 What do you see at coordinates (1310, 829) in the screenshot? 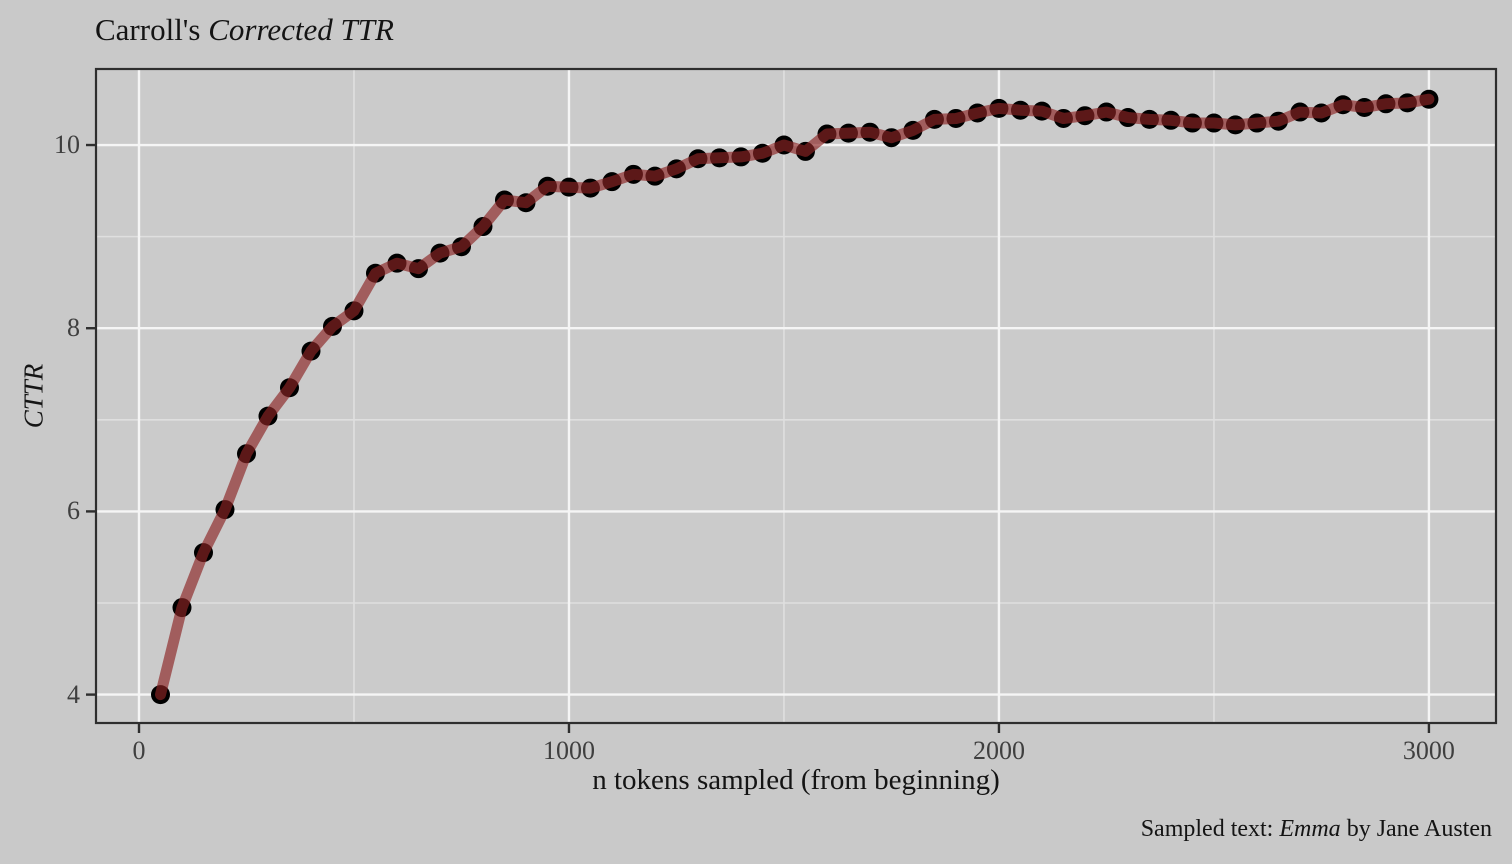
I see `caption-italic: Emma` at bounding box center [1310, 829].